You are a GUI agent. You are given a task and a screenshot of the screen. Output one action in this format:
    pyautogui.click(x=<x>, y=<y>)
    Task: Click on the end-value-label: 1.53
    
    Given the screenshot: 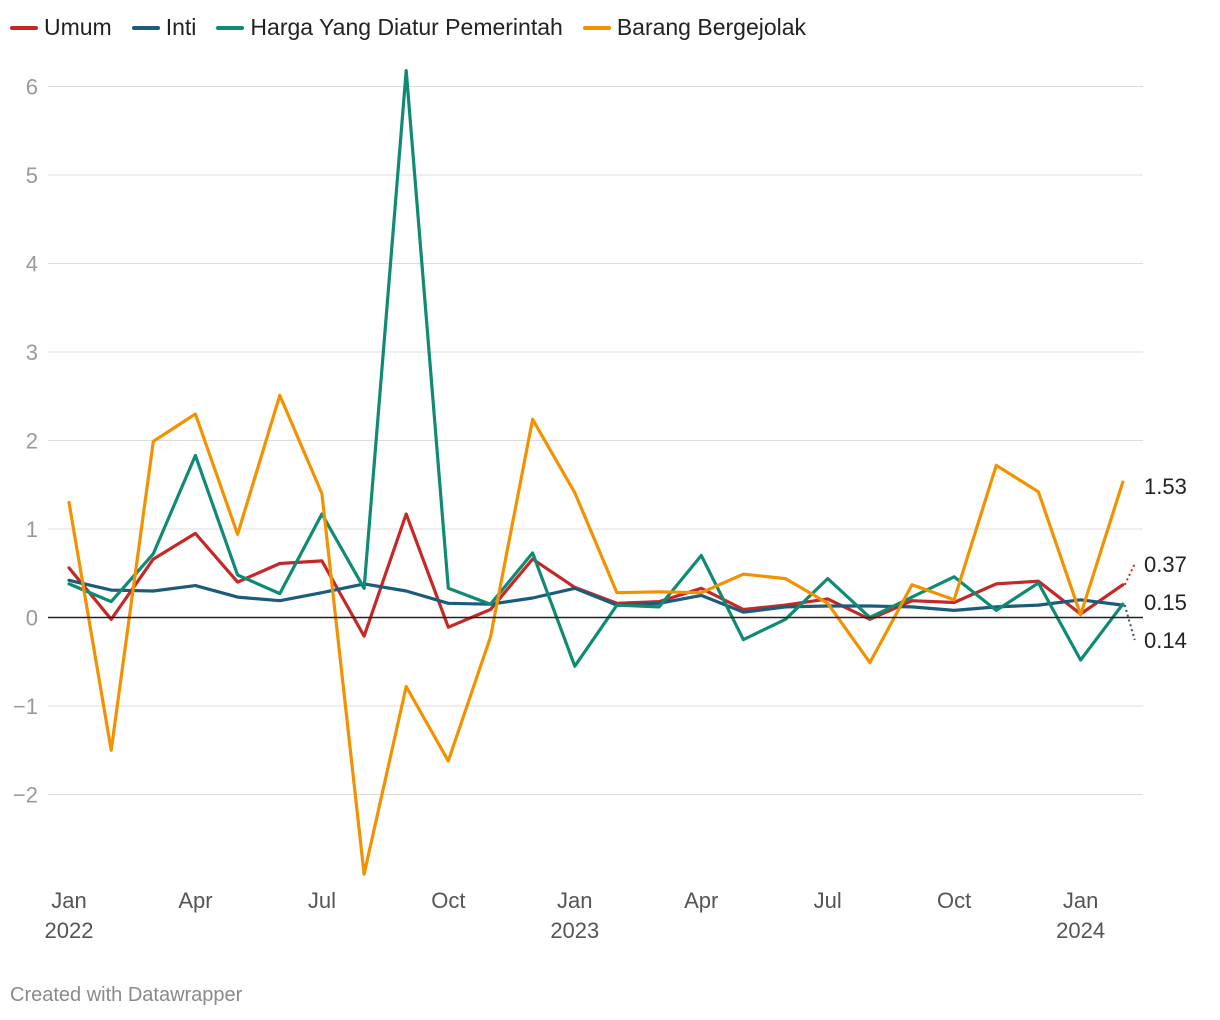 What is the action you would take?
    pyautogui.click(x=1165, y=486)
    